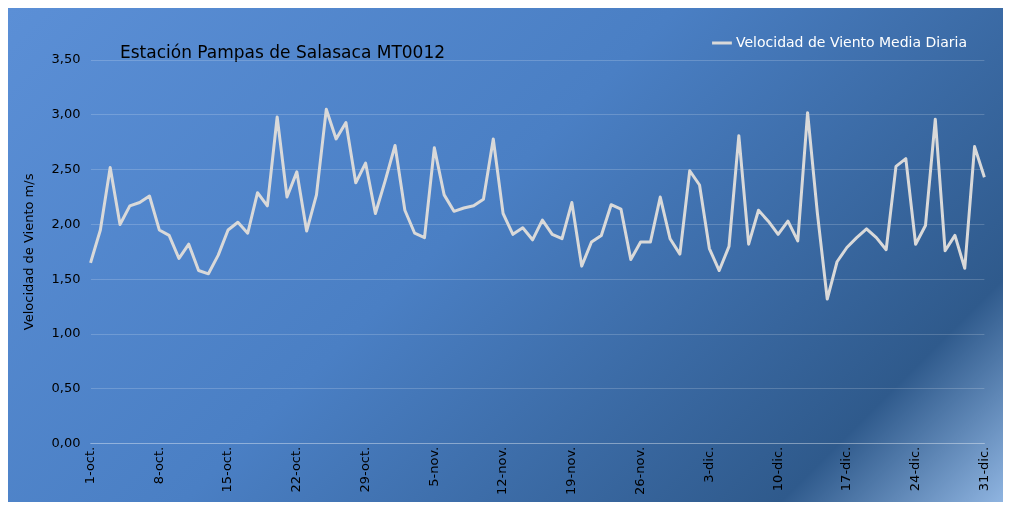  What do you see at coordinates (66, 333) in the screenshot?
I see `y-tick-label: 1,00` at bounding box center [66, 333].